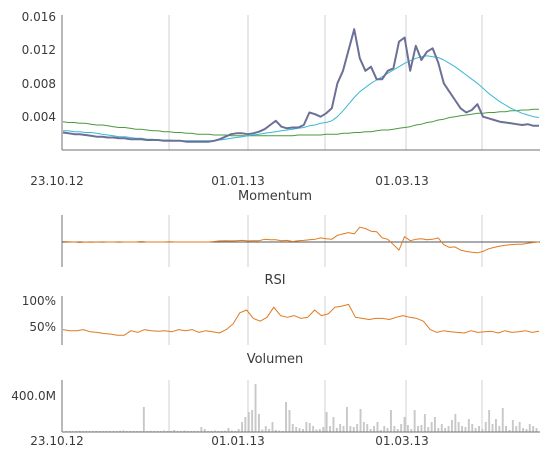  I want to click on price-x-tick: 23.10.12, so click(56, 181).